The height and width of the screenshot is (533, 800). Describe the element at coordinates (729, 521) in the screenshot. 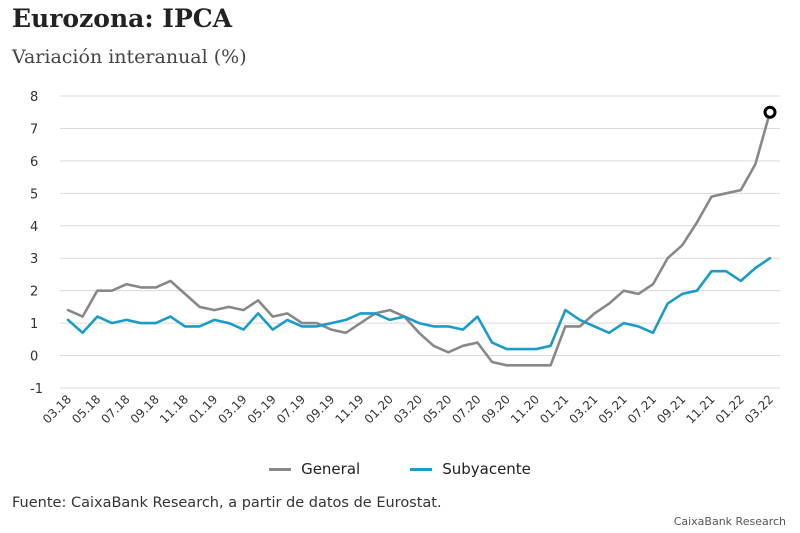

I see `credit-label: CaixaBank Research` at that location.